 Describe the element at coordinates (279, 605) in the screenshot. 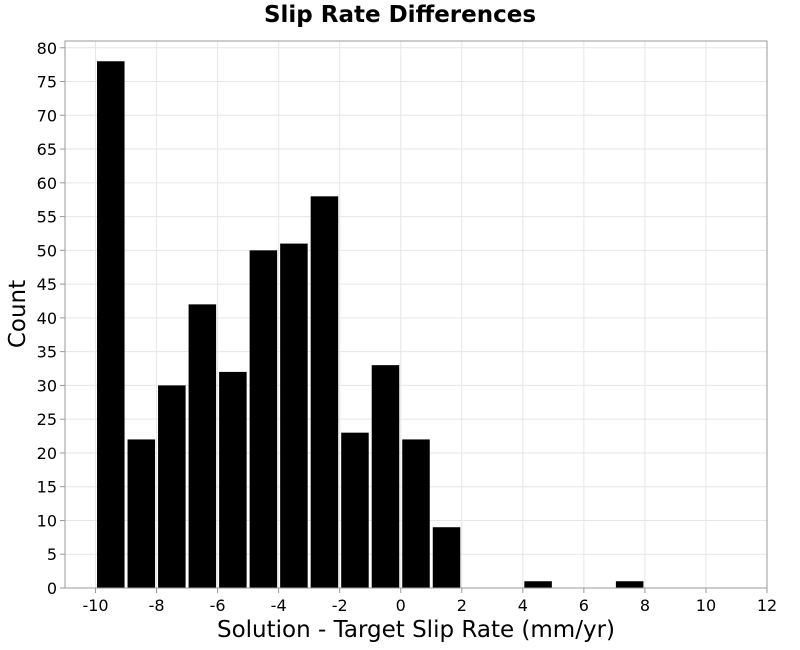

I see `x-tick-label: -4` at that location.